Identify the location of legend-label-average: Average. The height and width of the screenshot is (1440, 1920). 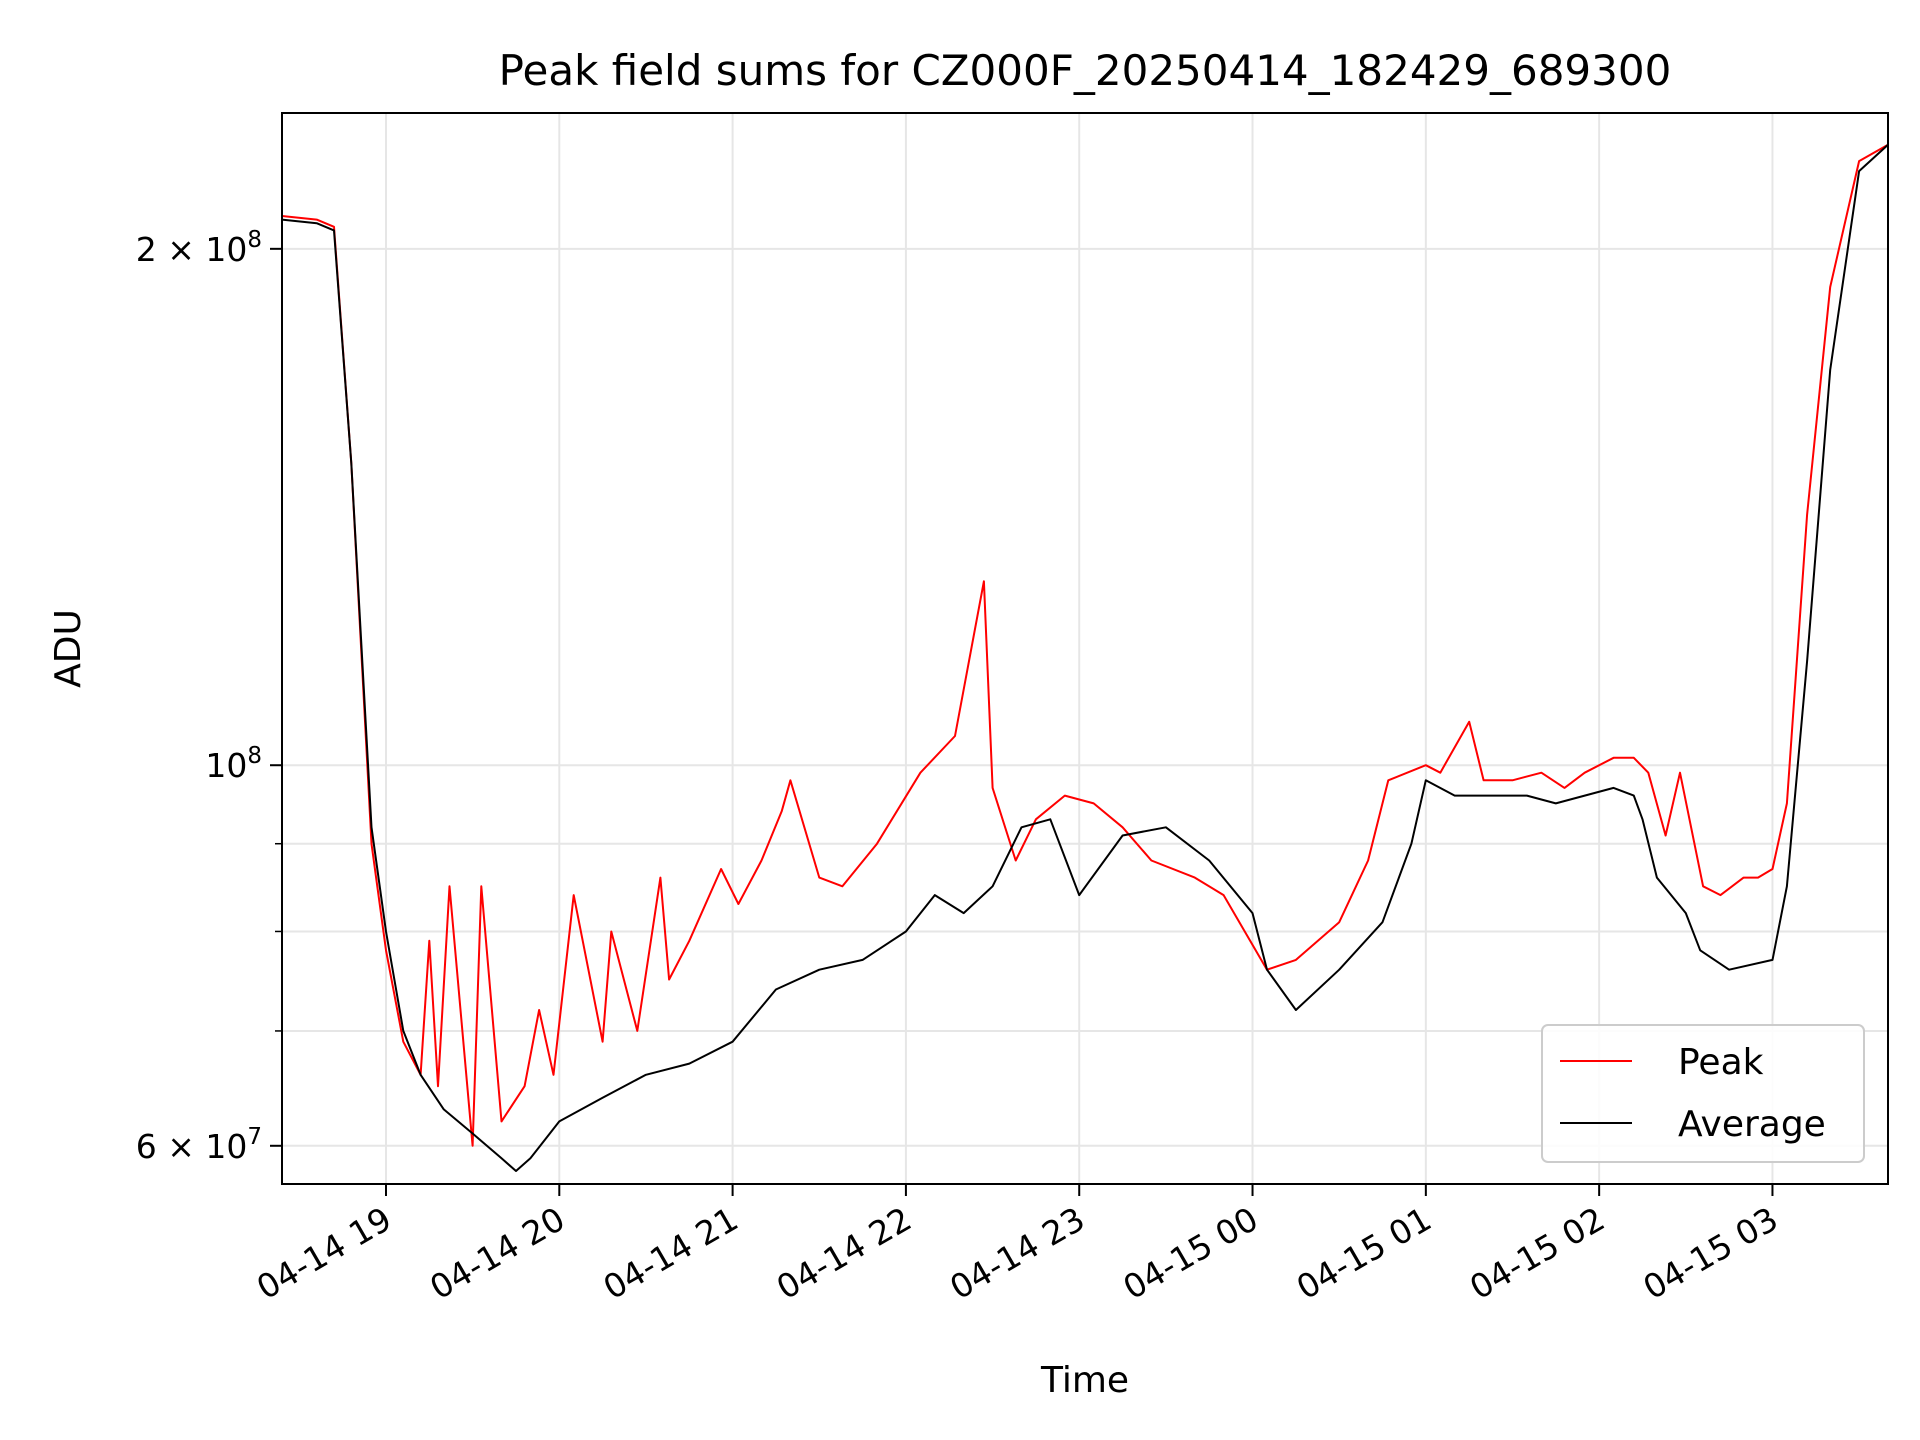
(1752, 1124).